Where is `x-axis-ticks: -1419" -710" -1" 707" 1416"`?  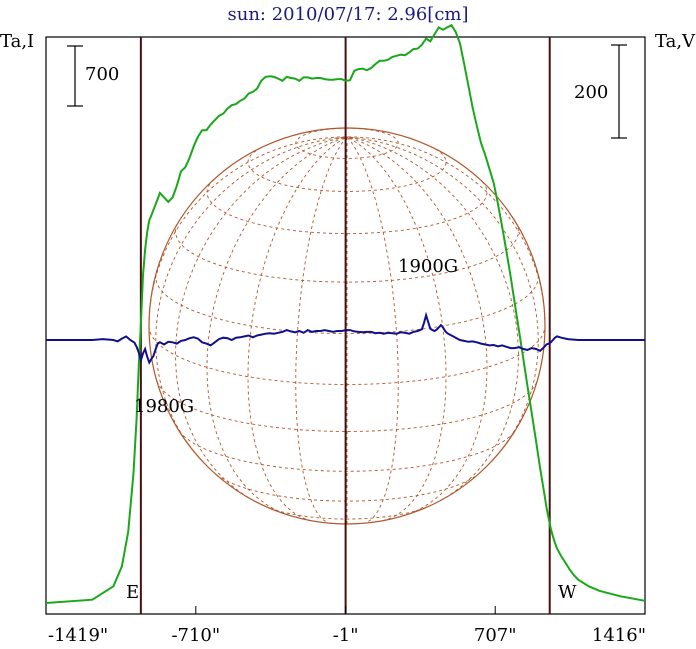 x-axis-ticks: -1419" -710" -1" 707" 1416" is located at coordinates (345, 626).